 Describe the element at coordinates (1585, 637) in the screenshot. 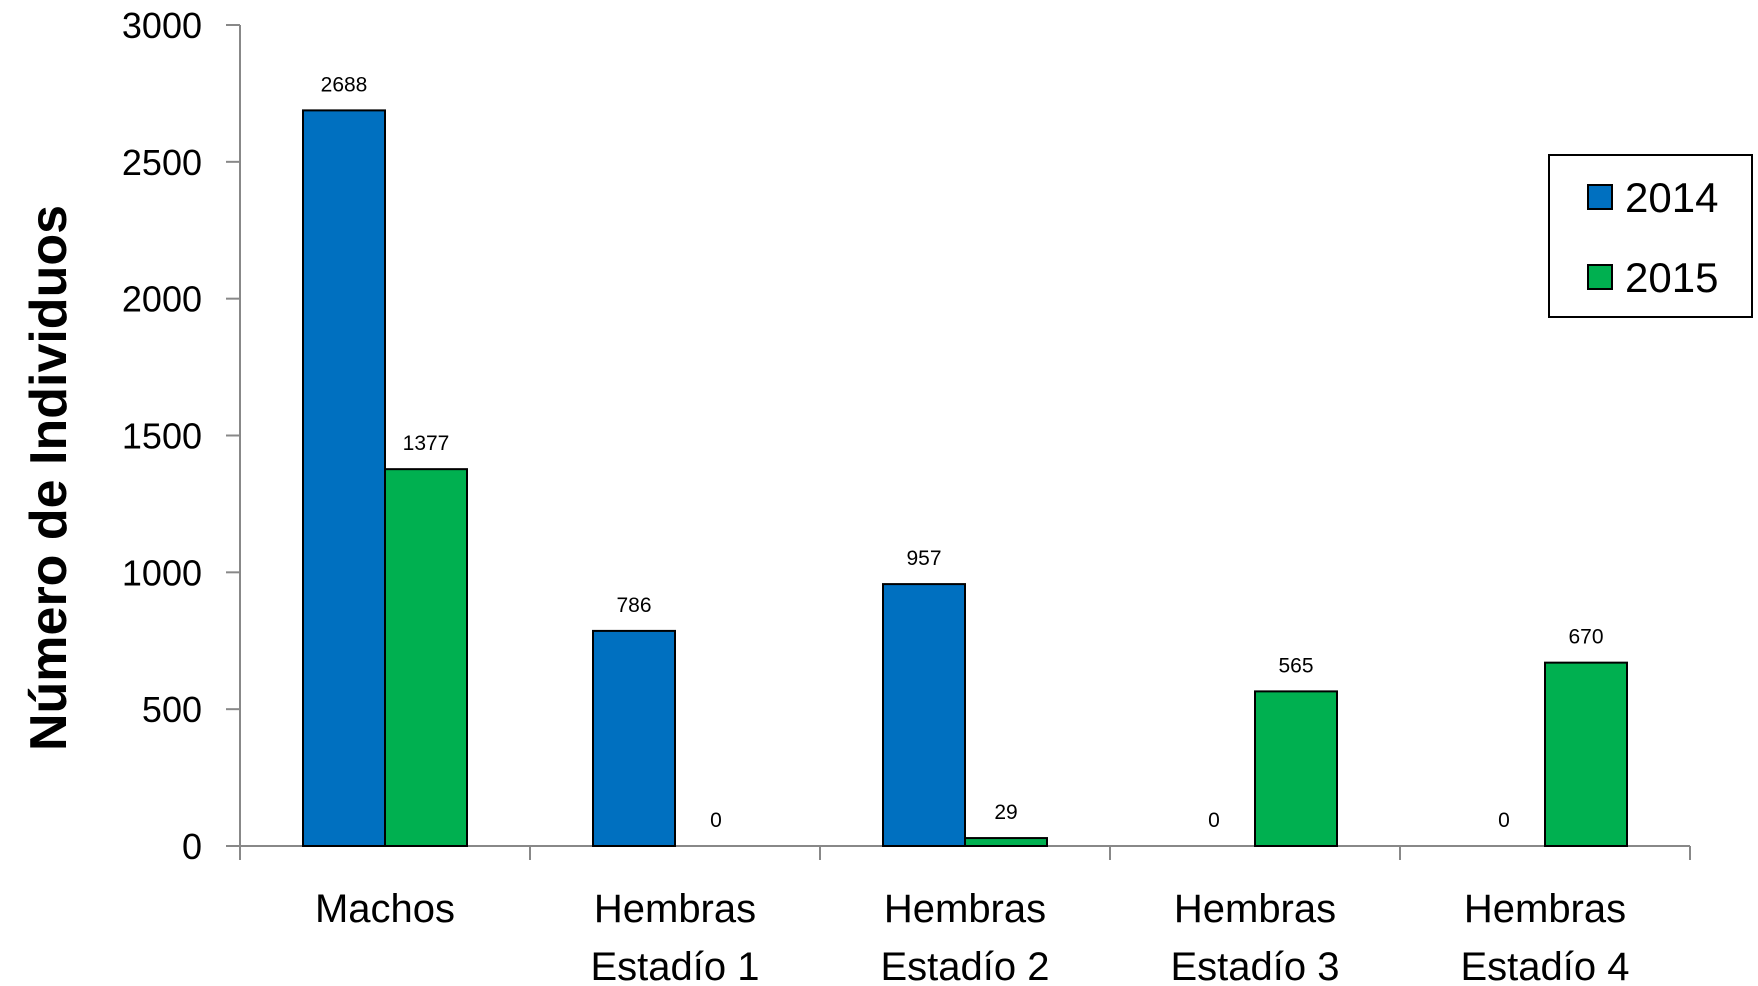

I see `data-label: 670` at that location.